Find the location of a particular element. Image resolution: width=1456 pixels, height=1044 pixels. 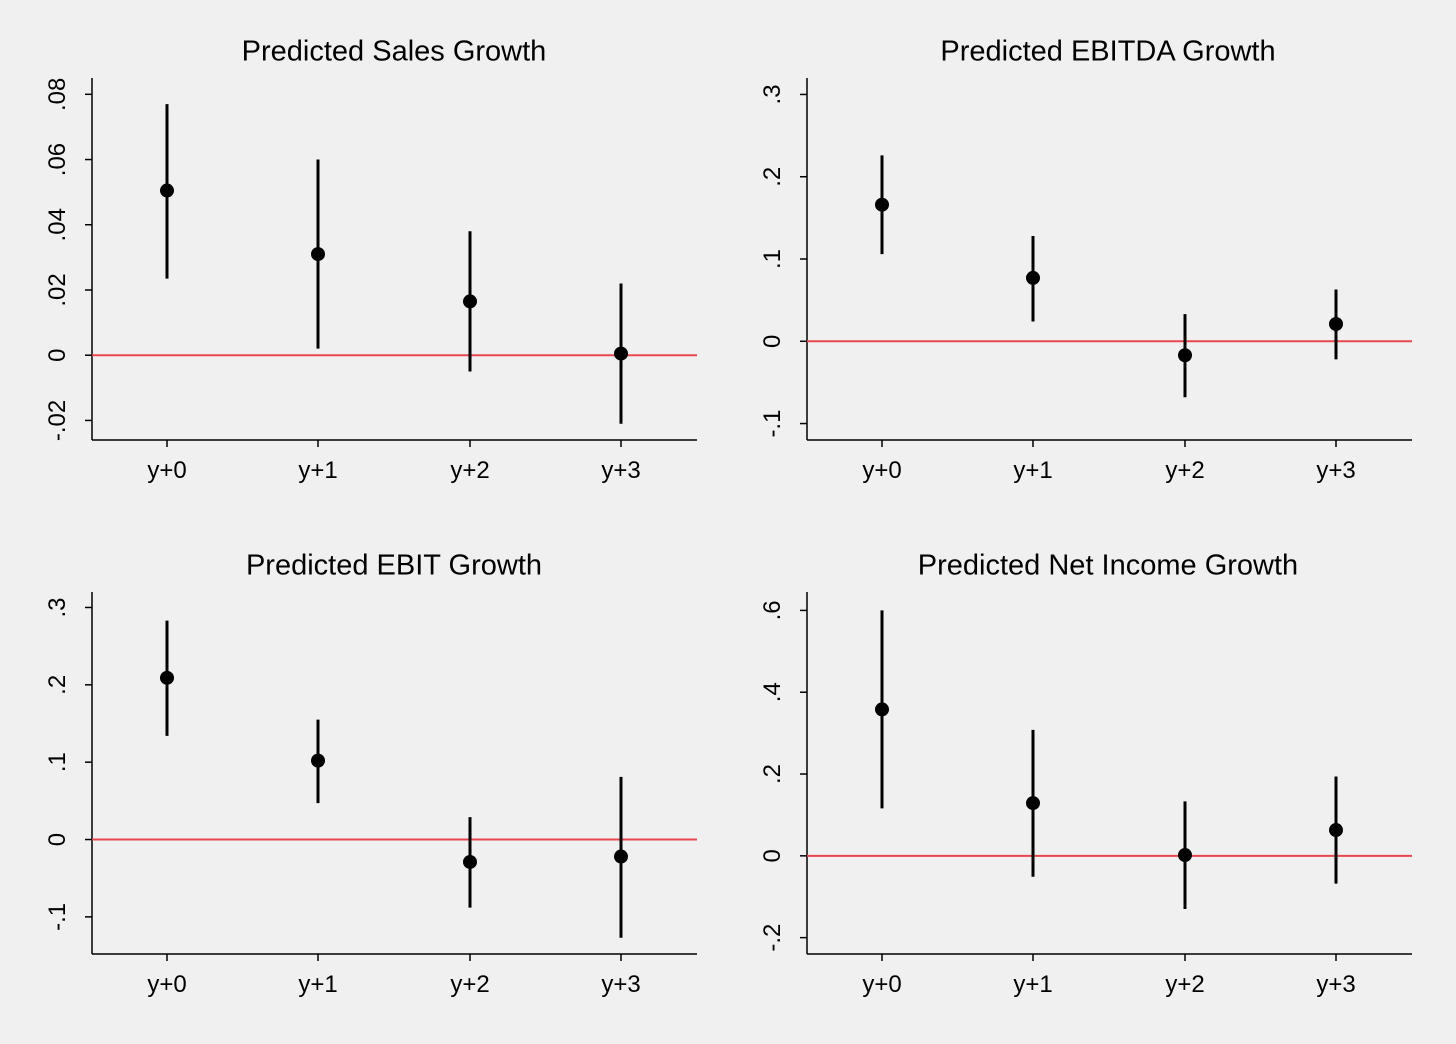

y-tick-label: .04 is located at coordinates (57, 224).